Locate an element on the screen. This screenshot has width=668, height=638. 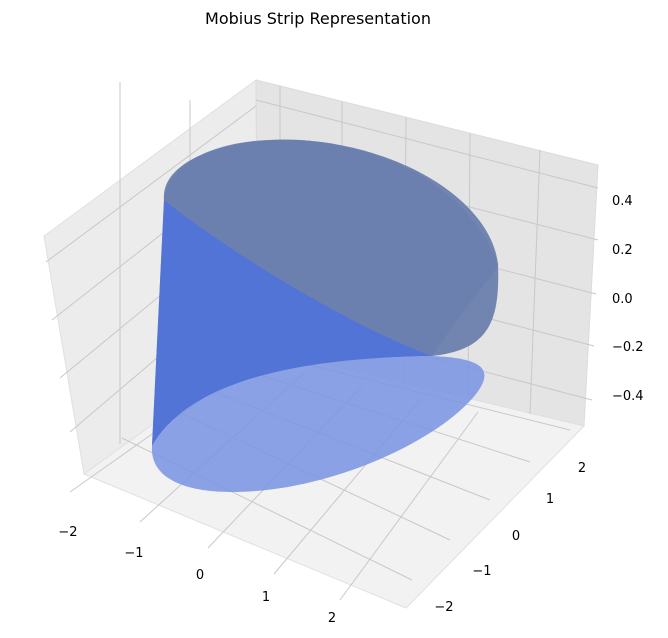
z-tick-label: 0.4 is located at coordinates (622, 201).